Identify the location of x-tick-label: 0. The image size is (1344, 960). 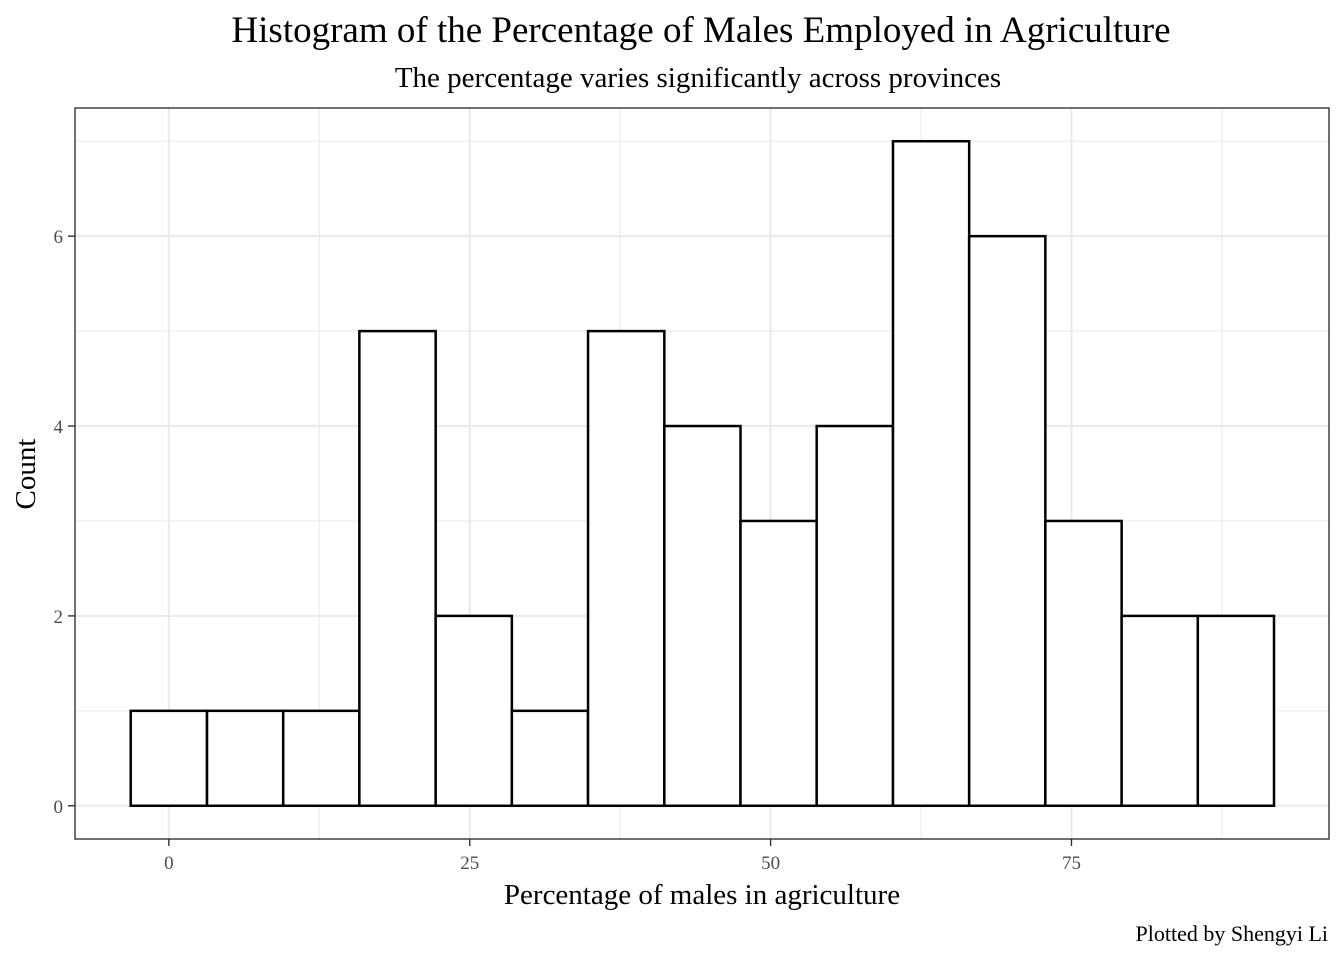
(169, 863).